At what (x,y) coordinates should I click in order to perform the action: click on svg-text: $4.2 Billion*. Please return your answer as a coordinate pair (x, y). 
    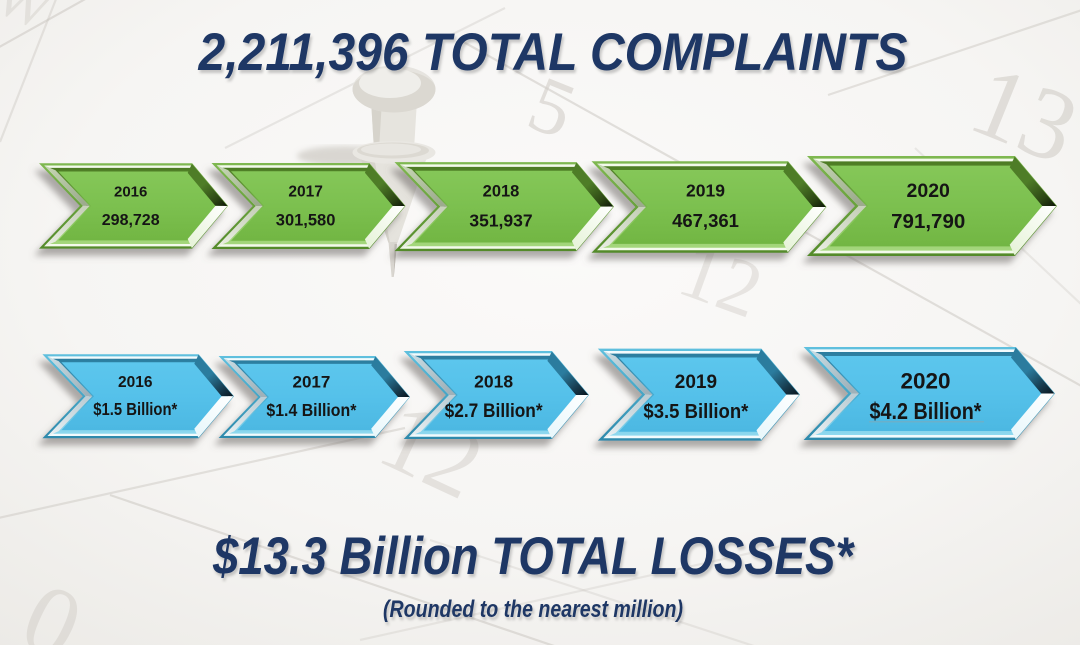
    Looking at the image, I should click on (926, 411).